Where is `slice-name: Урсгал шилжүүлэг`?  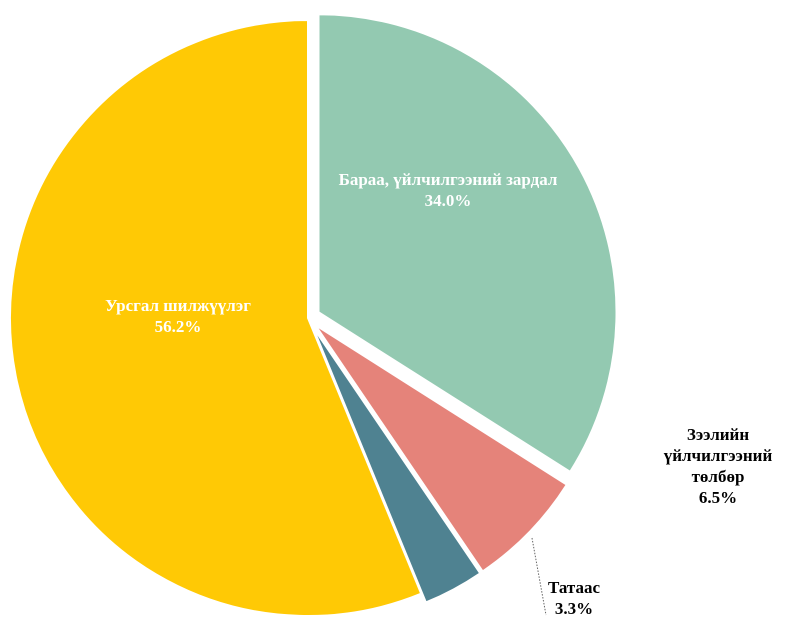
slice-name: Урсгал шилжүүлэг is located at coordinates (178, 305).